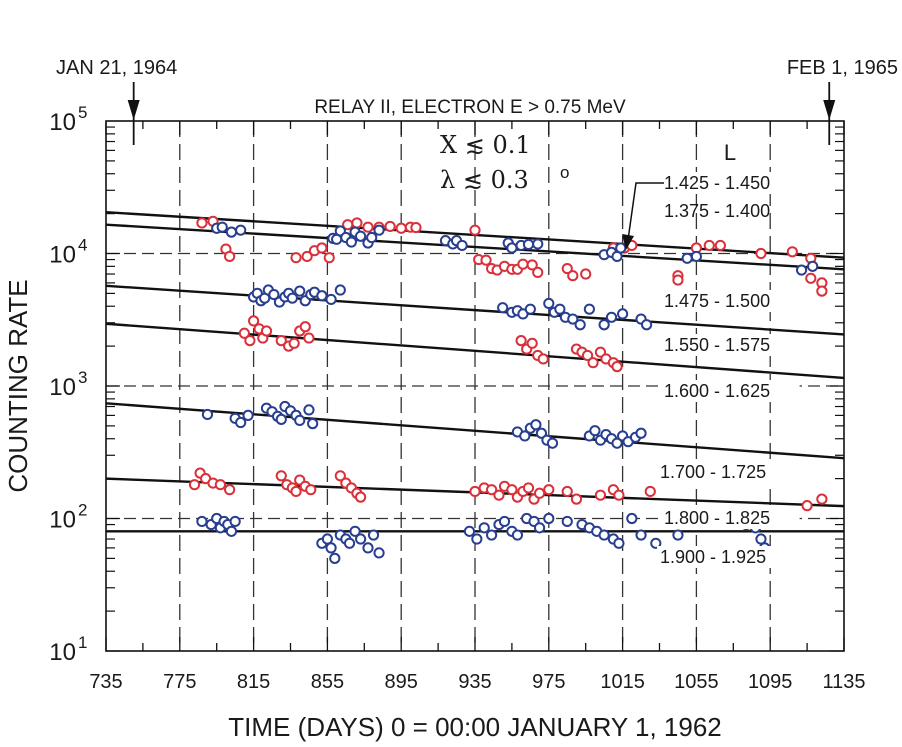  Describe the element at coordinates (82, 112) in the screenshot. I see `y-tick-exponent: 5` at that location.